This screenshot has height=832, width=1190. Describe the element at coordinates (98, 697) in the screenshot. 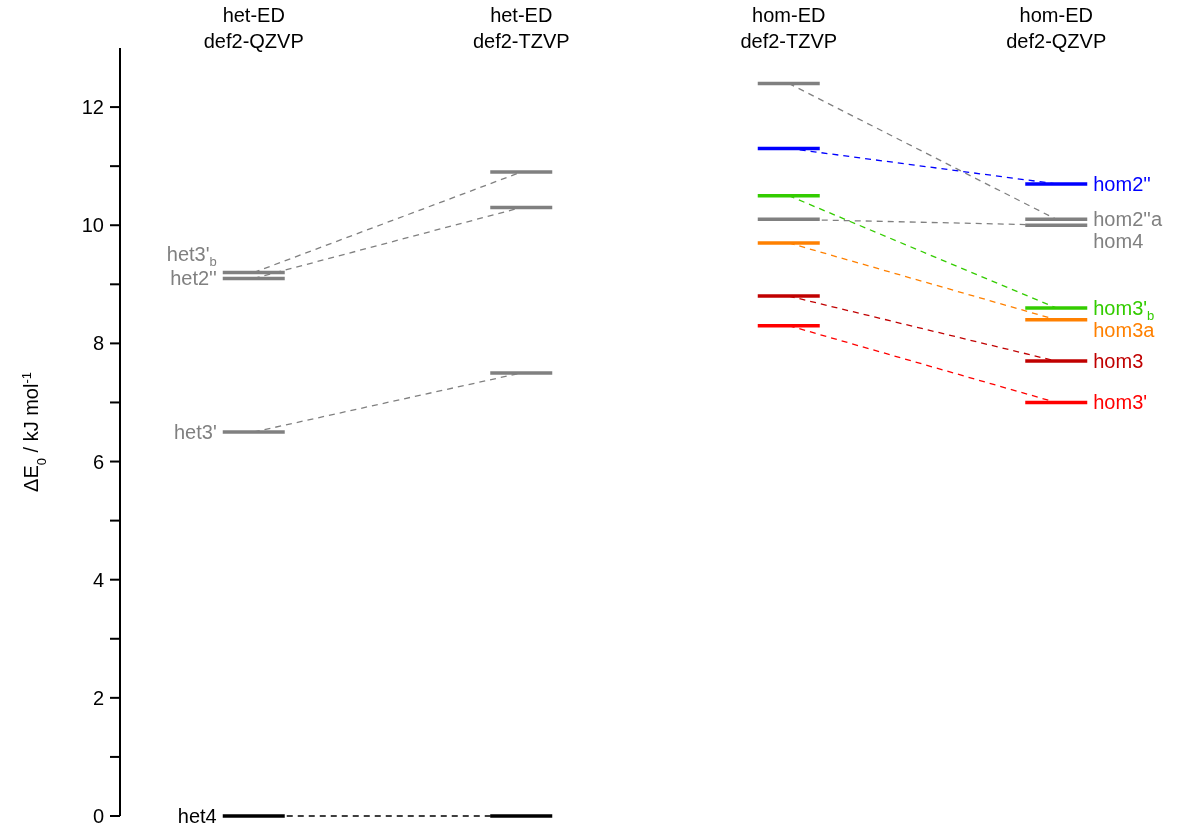

I see `y-tick-label: 2` at that location.